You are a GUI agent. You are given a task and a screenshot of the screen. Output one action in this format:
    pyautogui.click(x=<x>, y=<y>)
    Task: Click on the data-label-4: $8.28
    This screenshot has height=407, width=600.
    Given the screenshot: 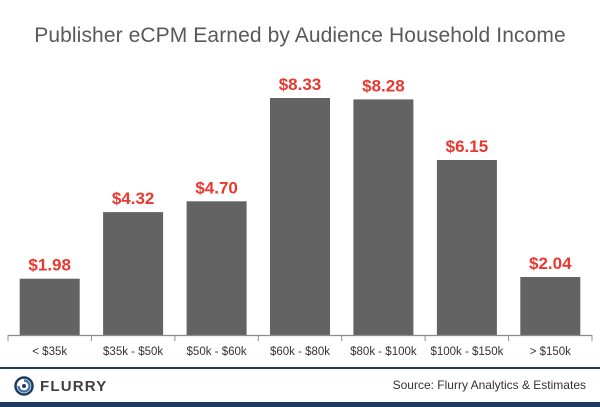 What is the action you would take?
    pyautogui.click(x=383, y=85)
    